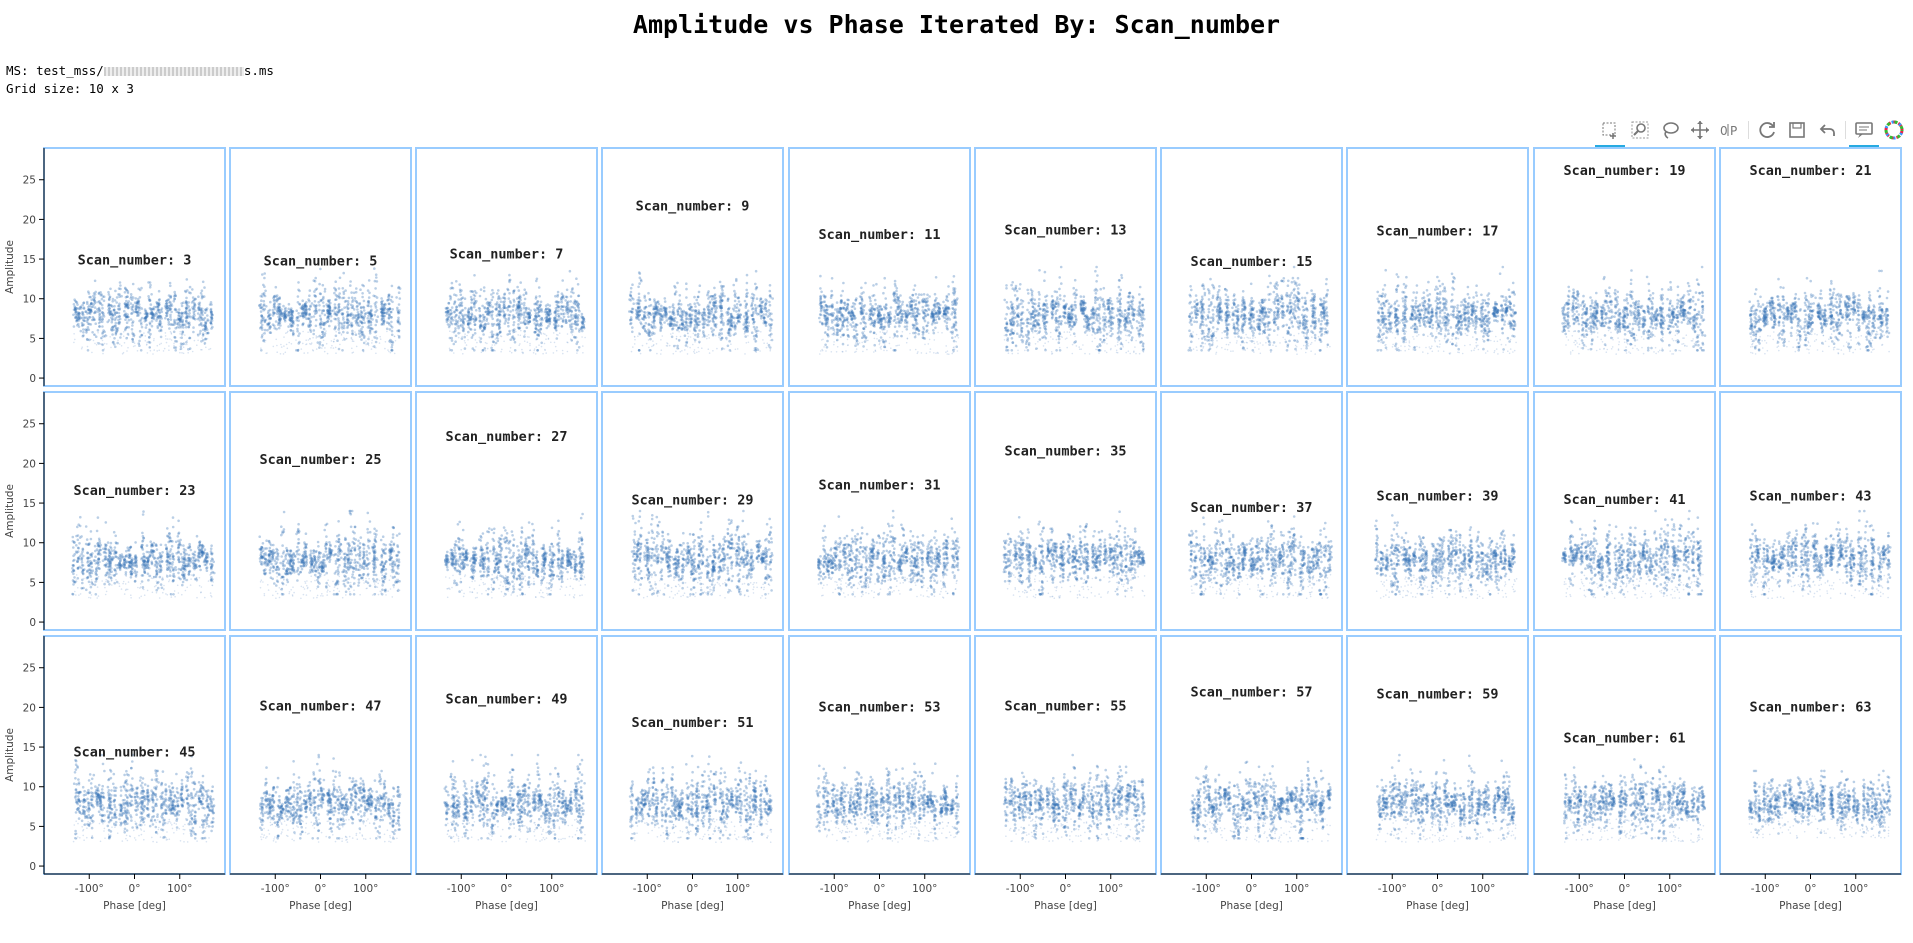 Image resolution: width=1913 pixels, height=943 pixels. I want to click on scatter-panel: Scan_number: 7, so click(506, 267).